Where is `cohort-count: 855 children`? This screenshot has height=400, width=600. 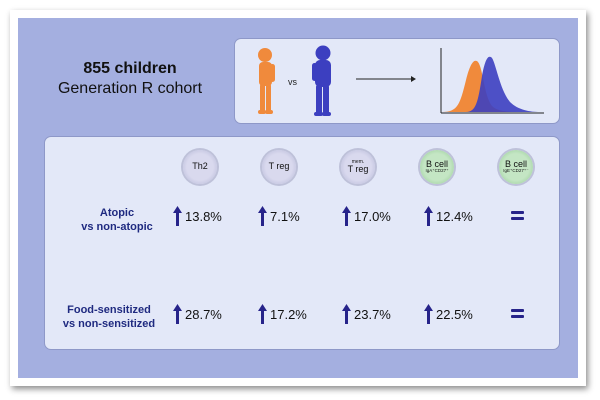 cohort-count: 855 children is located at coordinates (130, 68).